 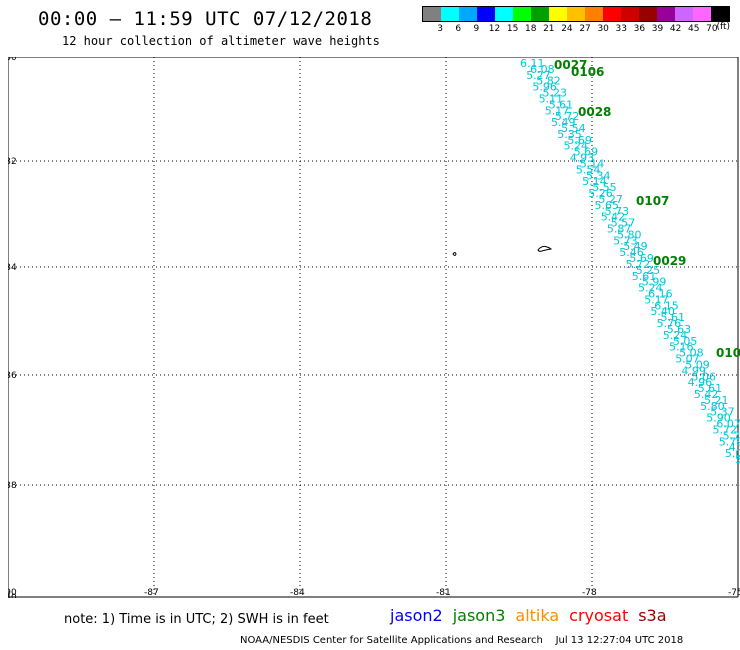 What do you see at coordinates (569, 134) in the screenshot?
I see `wave-height-value: 5.35` at bounding box center [569, 134].